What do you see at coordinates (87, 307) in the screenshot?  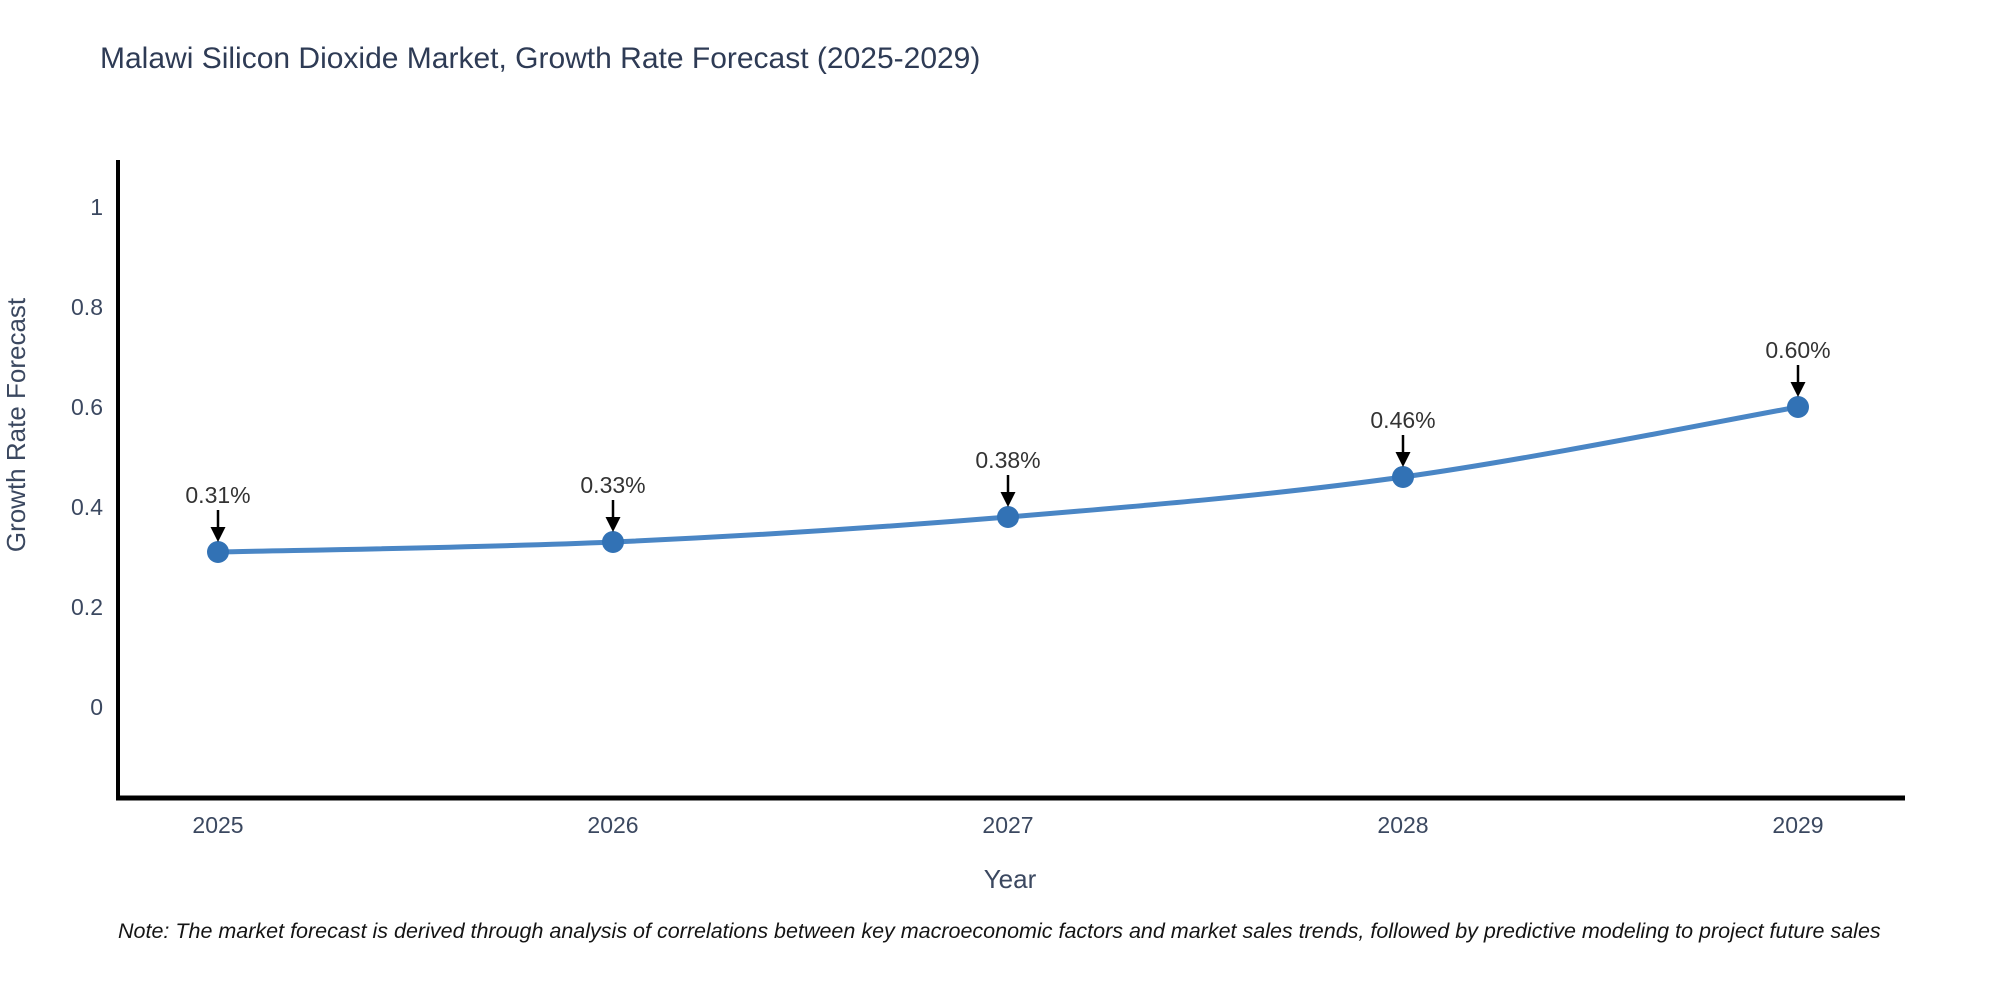 I see `y-tick-label: 0.8` at bounding box center [87, 307].